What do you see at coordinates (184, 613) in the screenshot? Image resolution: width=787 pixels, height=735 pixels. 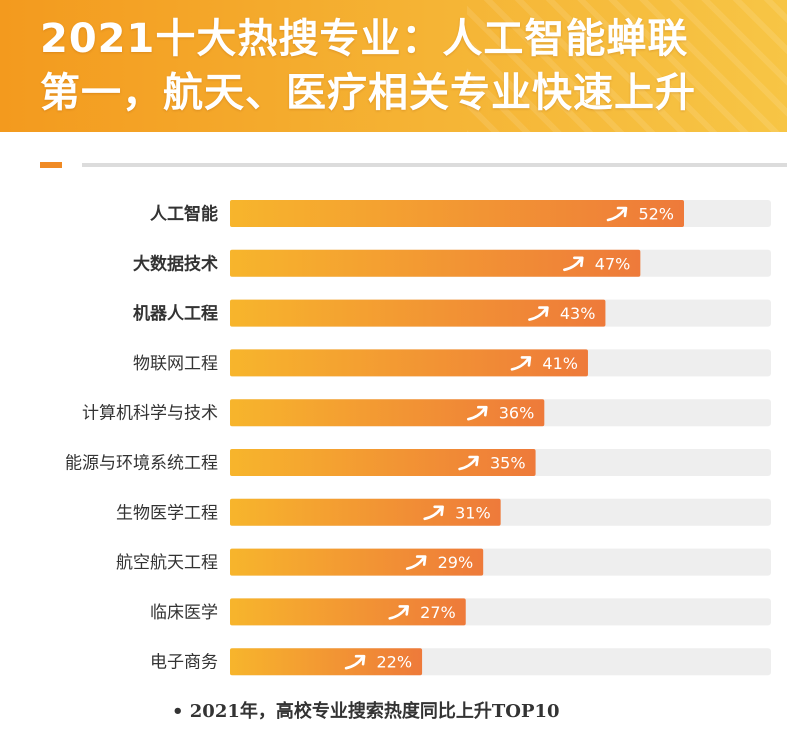 I see `category-label: 临床医学` at bounding box center [184, 613].